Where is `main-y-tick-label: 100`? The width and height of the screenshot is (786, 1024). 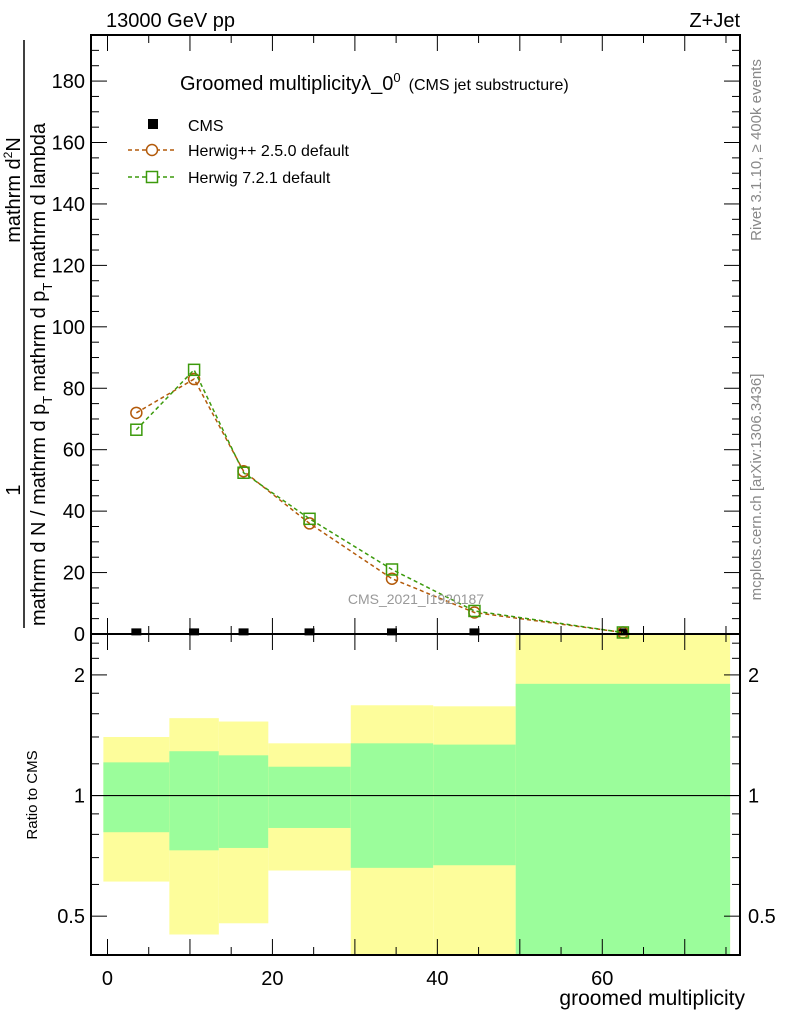 main-y-tick-label: 100 is located at coordinates (68, 328).